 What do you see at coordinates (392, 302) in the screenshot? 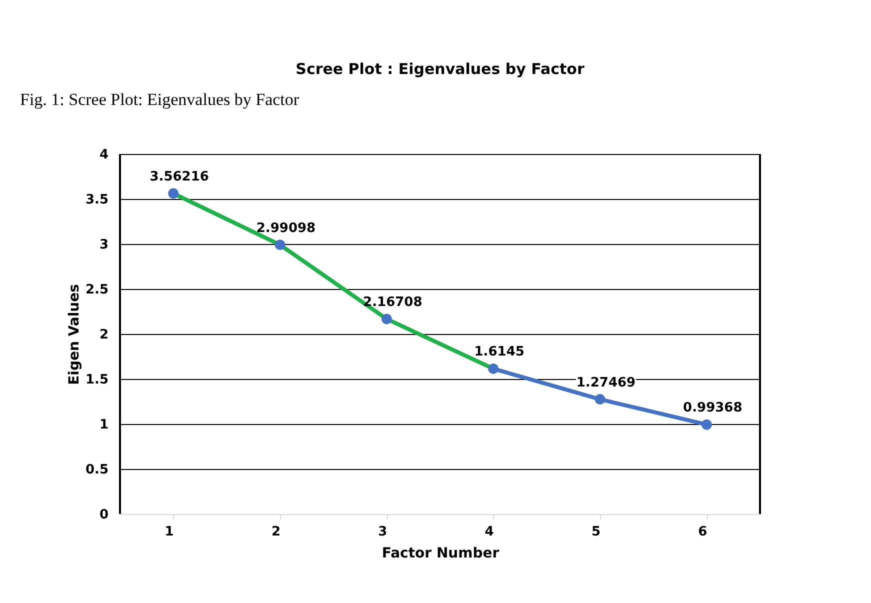
I see `data-label: 2.16708` at bounding box center [392, 302].